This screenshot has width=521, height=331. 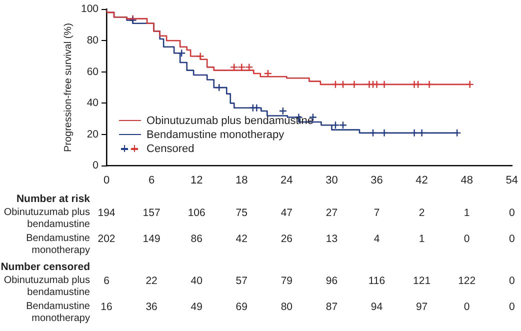 What do you see at coordinates (215, 135) in the screenshot?
I see `legend-label: Bendamustine monotherapy` at bounding box center [215, 135].